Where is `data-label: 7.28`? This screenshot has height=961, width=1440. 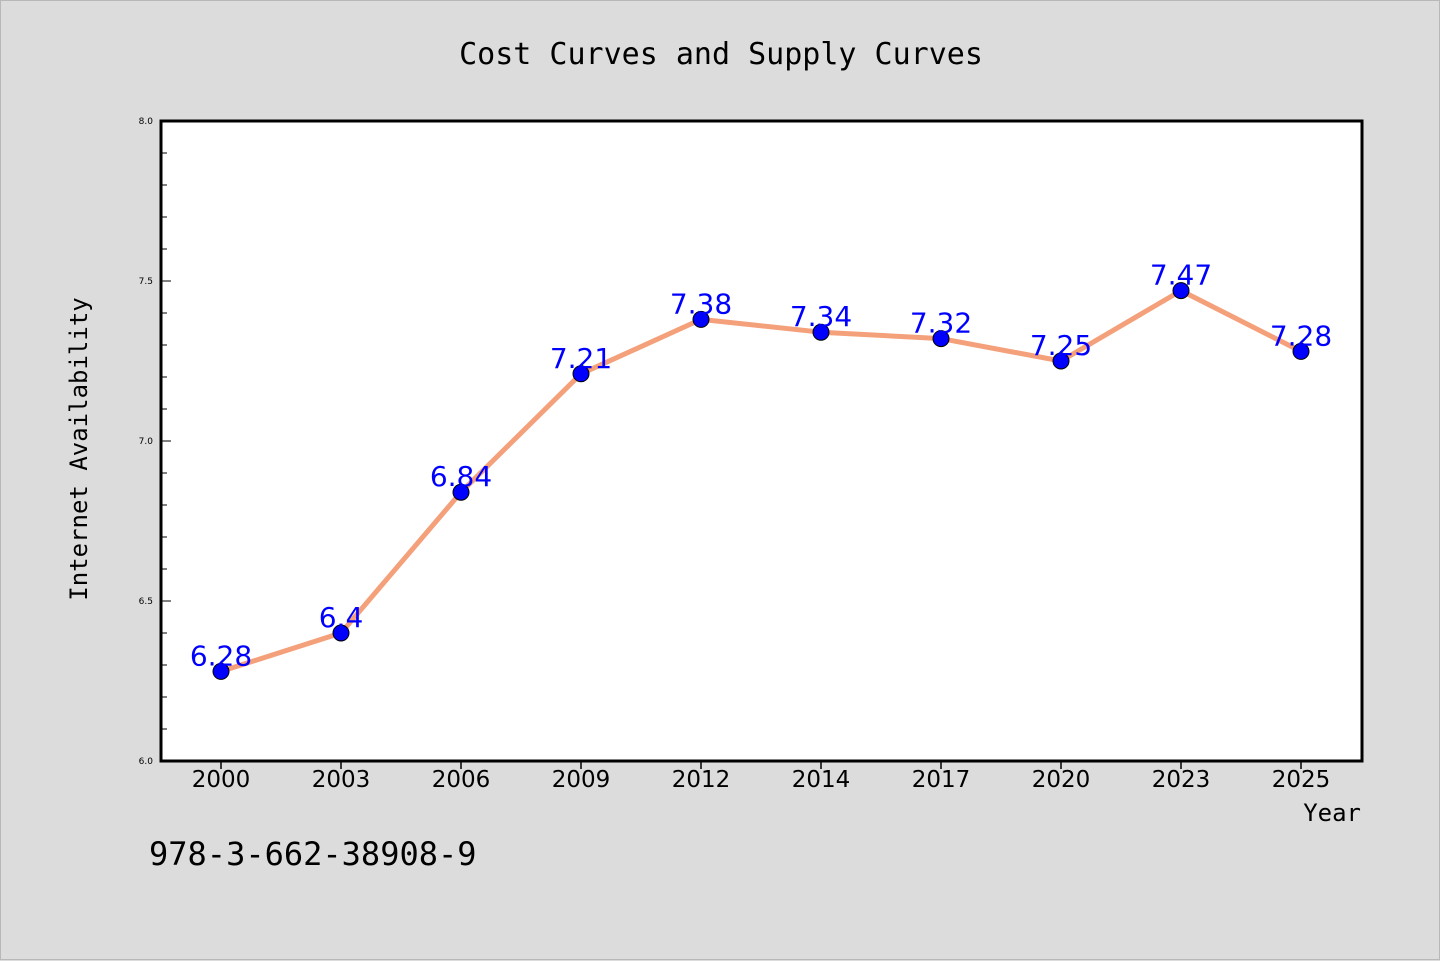
data-label: 7.28 is located at coordinates (1301, 335).